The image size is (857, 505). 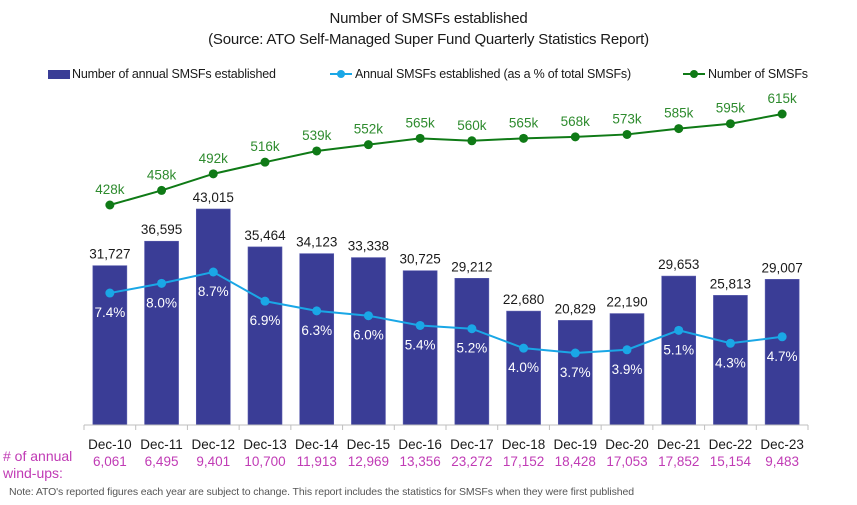 What do you see at coordinates (758, 74) in the screenshot?
I see `legend-label: Number of SMSFs` at bounding box center [758, 74].